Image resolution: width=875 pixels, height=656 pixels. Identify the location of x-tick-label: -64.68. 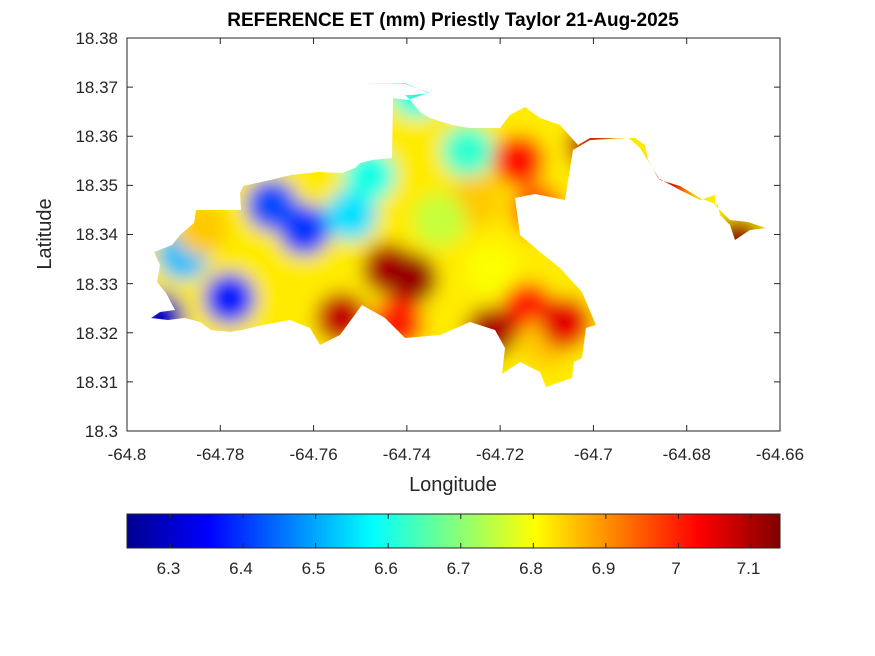
(687, 454).